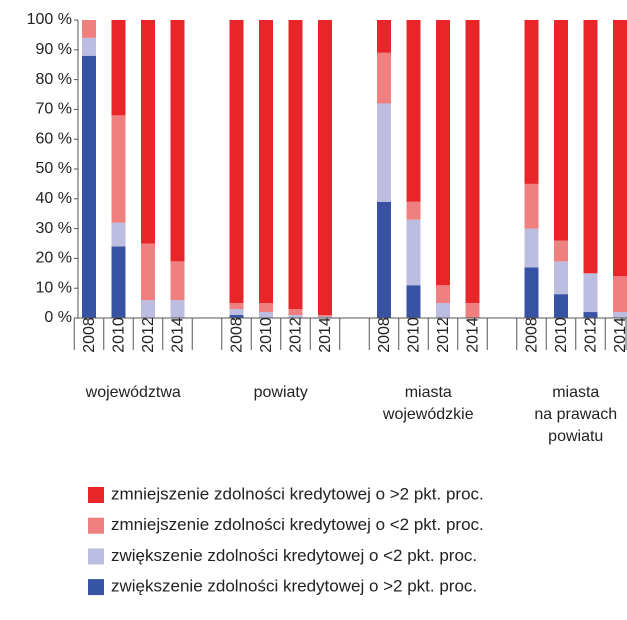 The height and width of the screenshot is (620, 627). Describe the element at coordinates (575, 436) in the screenshot. I see `group-label: powiatu` at that location.